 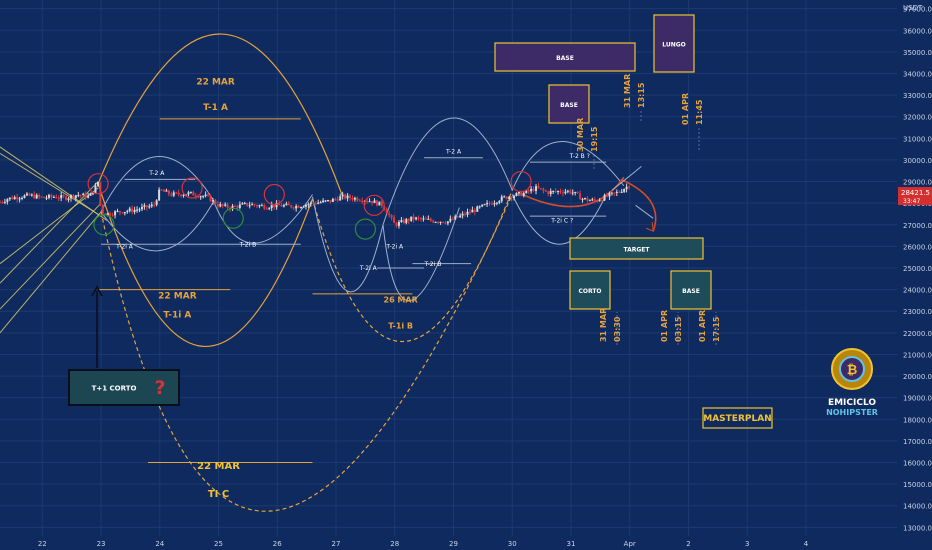 What do you see at coordinates (915, 193) in the screenshot?
I see `last-price-label: 28421.5` at bounding box center [915, 193].